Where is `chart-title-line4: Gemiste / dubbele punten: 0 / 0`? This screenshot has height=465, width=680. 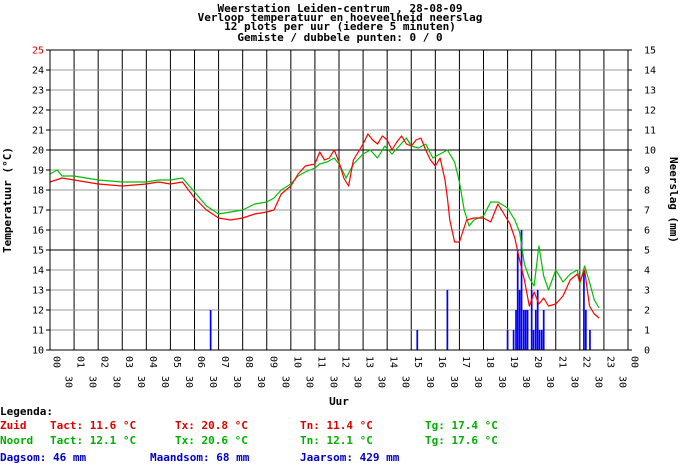 chart-title-line4: Gemiste / dubbele punten: 0 / 0 is located at coordinates (339, 37).